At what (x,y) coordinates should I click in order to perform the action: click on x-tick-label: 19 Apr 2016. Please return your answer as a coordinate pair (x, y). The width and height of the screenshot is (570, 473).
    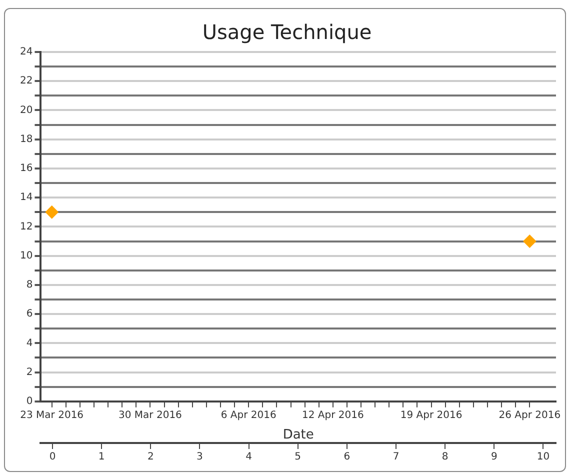
    Looking at the image, I should click on (431, 415).